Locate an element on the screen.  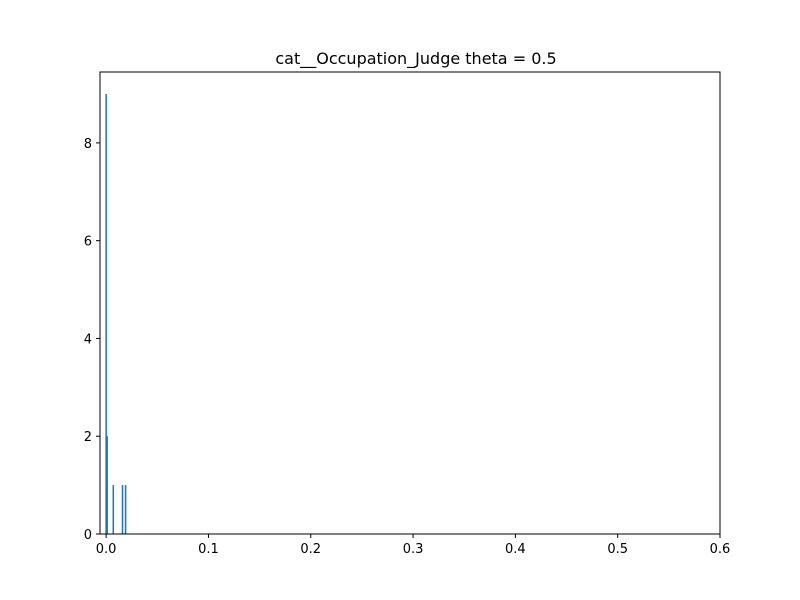
x-axis-ticks: 0.0 0.1 0.2 0.3 0.4 0.5 0.6 is located at coordinates (413, 545).